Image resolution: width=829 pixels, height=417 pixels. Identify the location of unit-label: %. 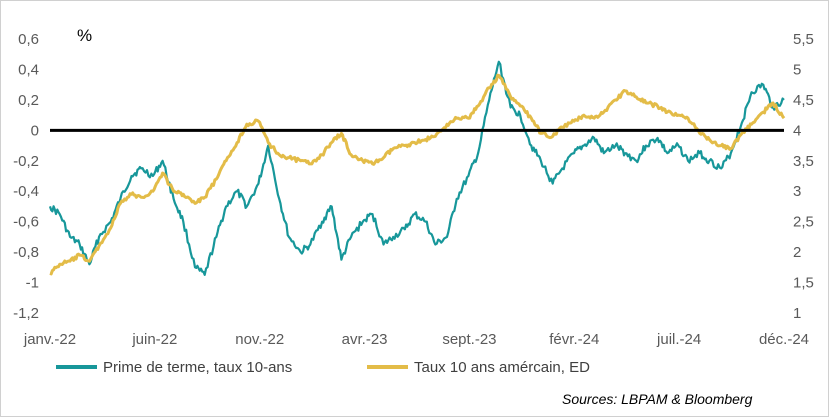
(84, 35).